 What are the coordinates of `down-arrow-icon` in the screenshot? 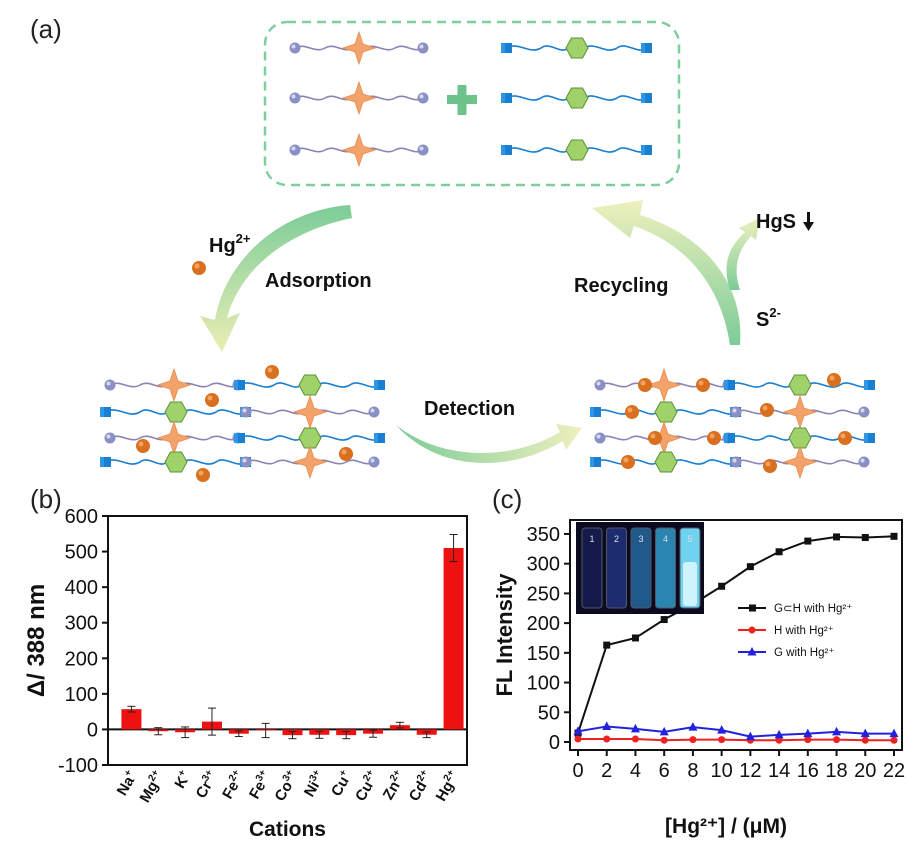 It's located at (808, 221).